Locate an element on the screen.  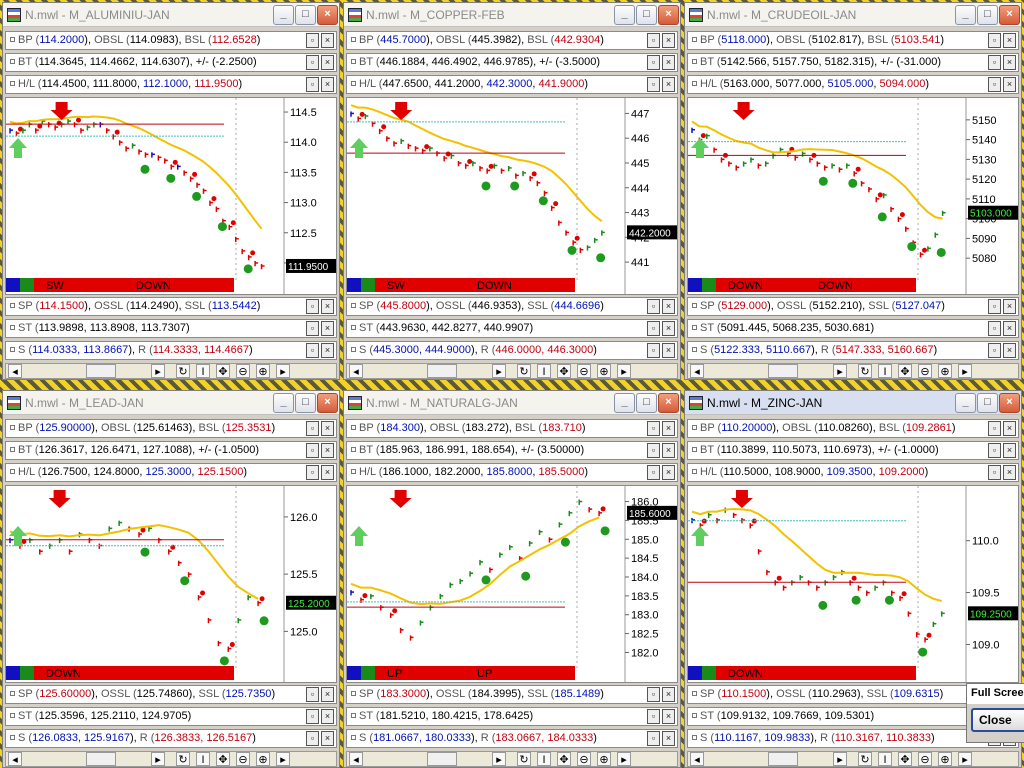
price-chart: 126.0 125.5 125.0 125.2000 DOWN is located at coordinates (171, 584).